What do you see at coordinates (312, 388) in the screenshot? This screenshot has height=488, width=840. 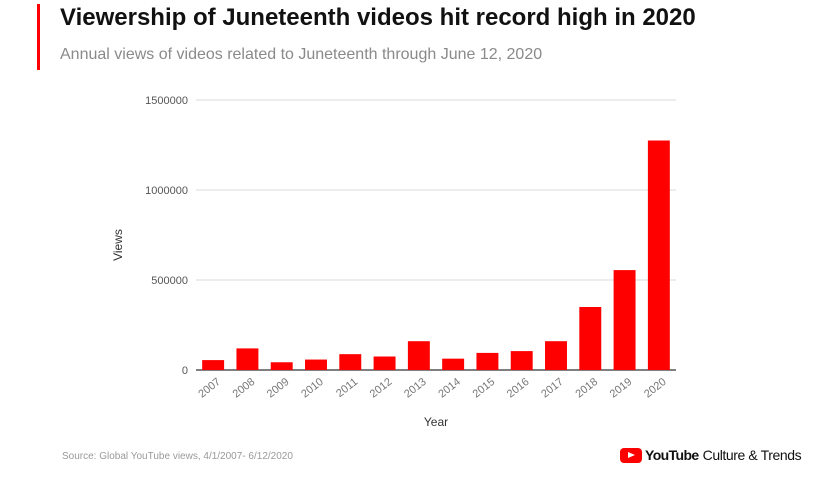 I see `x-tick-label: 2010` at bounding box center [312, 388].